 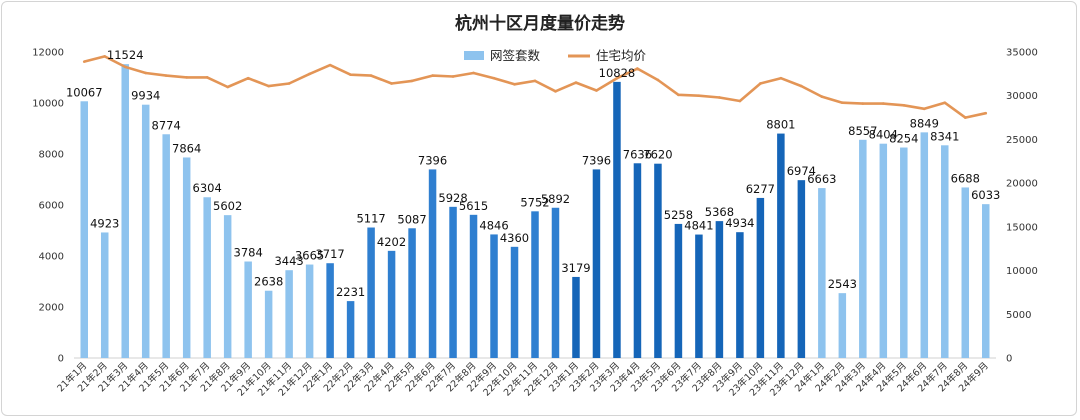 What do you see at coordinates (944, 136) in the screenshot?
I see `bar-data-label: 8341` at bounding box center [944, 136].